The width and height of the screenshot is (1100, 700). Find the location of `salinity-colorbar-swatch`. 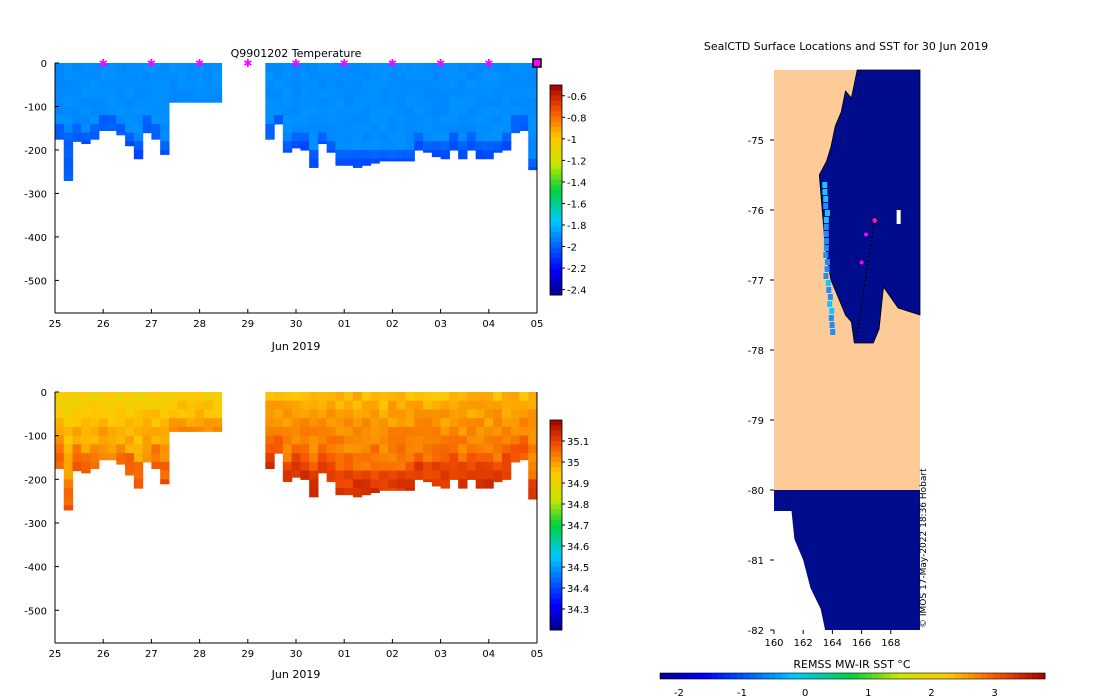

salinity-colorbar-swatch is located at coordinates (556, 601).